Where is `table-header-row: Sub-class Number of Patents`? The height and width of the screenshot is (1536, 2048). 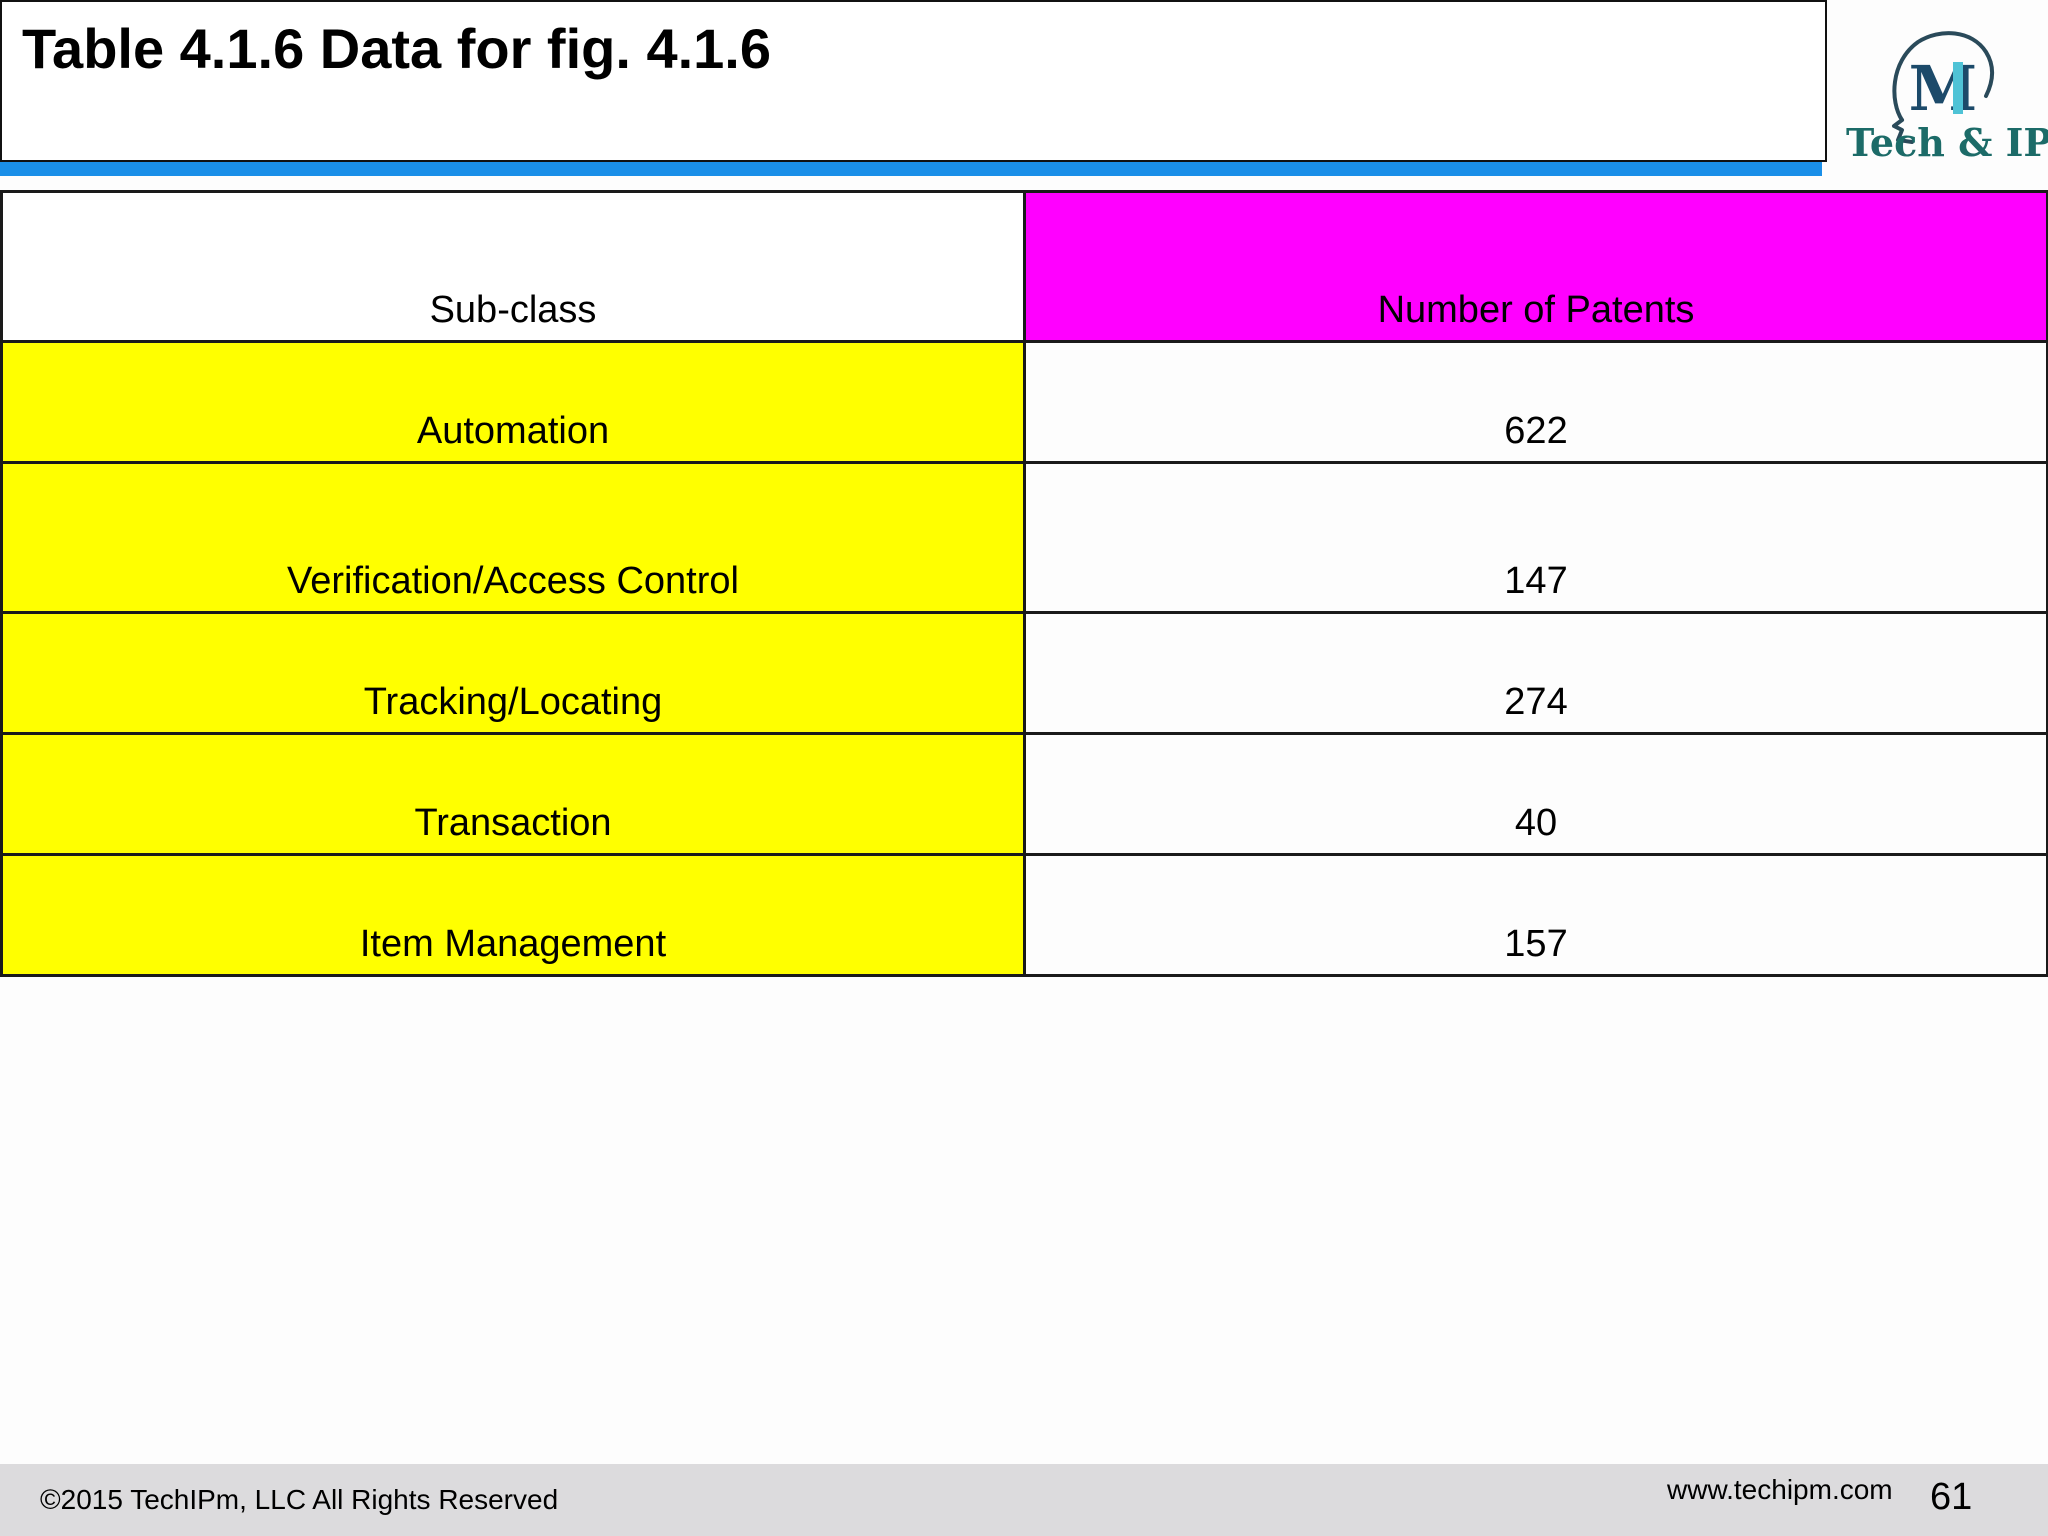 table-header-row: Sub-class Number of Patents is located at coordinates (1024, 266).